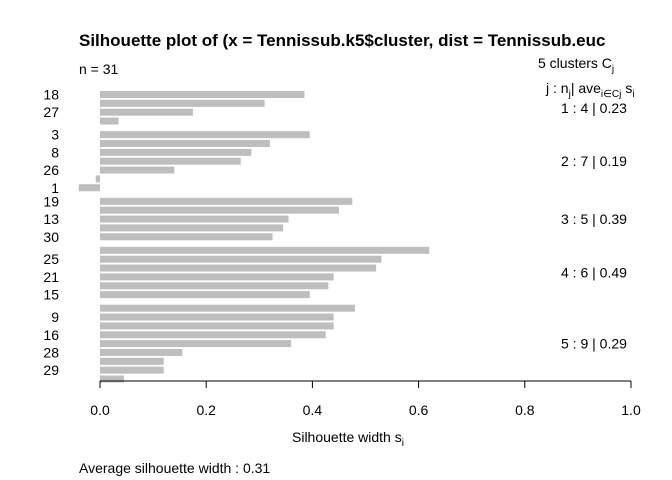  I want to click on observation-label: 26, so click(51, 170).